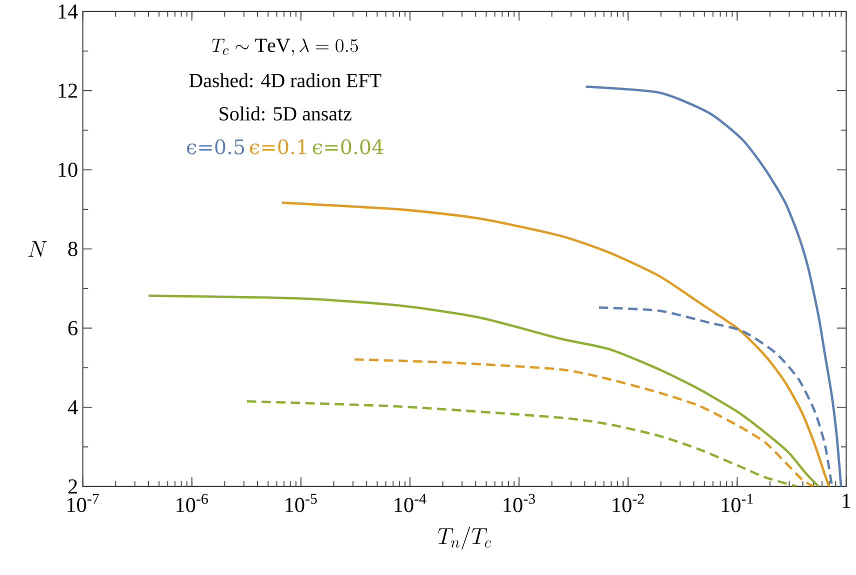 The image size is (856, 575). Describe the element at coordinates (68, 11) in the screenshot. I see `y-tick-label: 14` at that location.